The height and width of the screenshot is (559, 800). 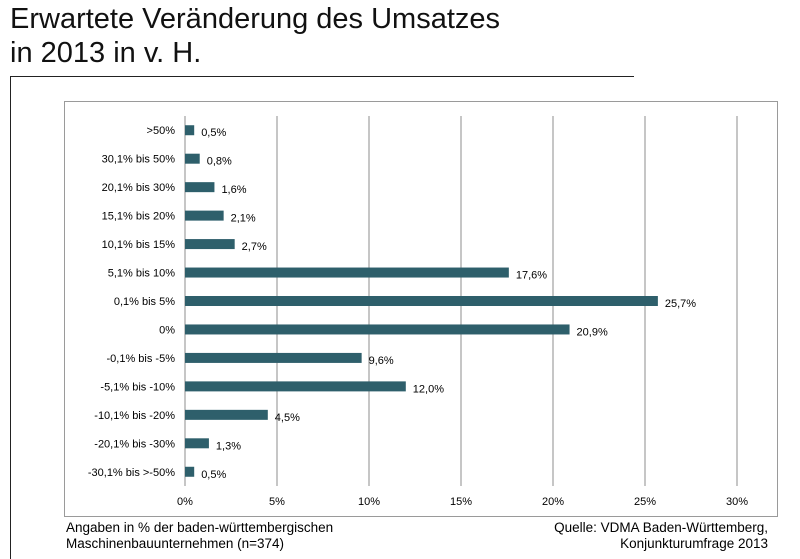 I want to click on x-tick-label-1: 5%, so click(x=277, y=502).